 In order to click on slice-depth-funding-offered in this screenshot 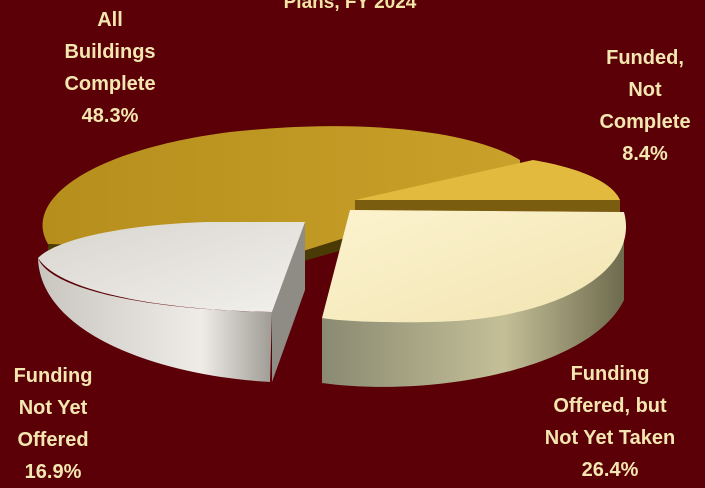, I will do `click(473, 309)`.